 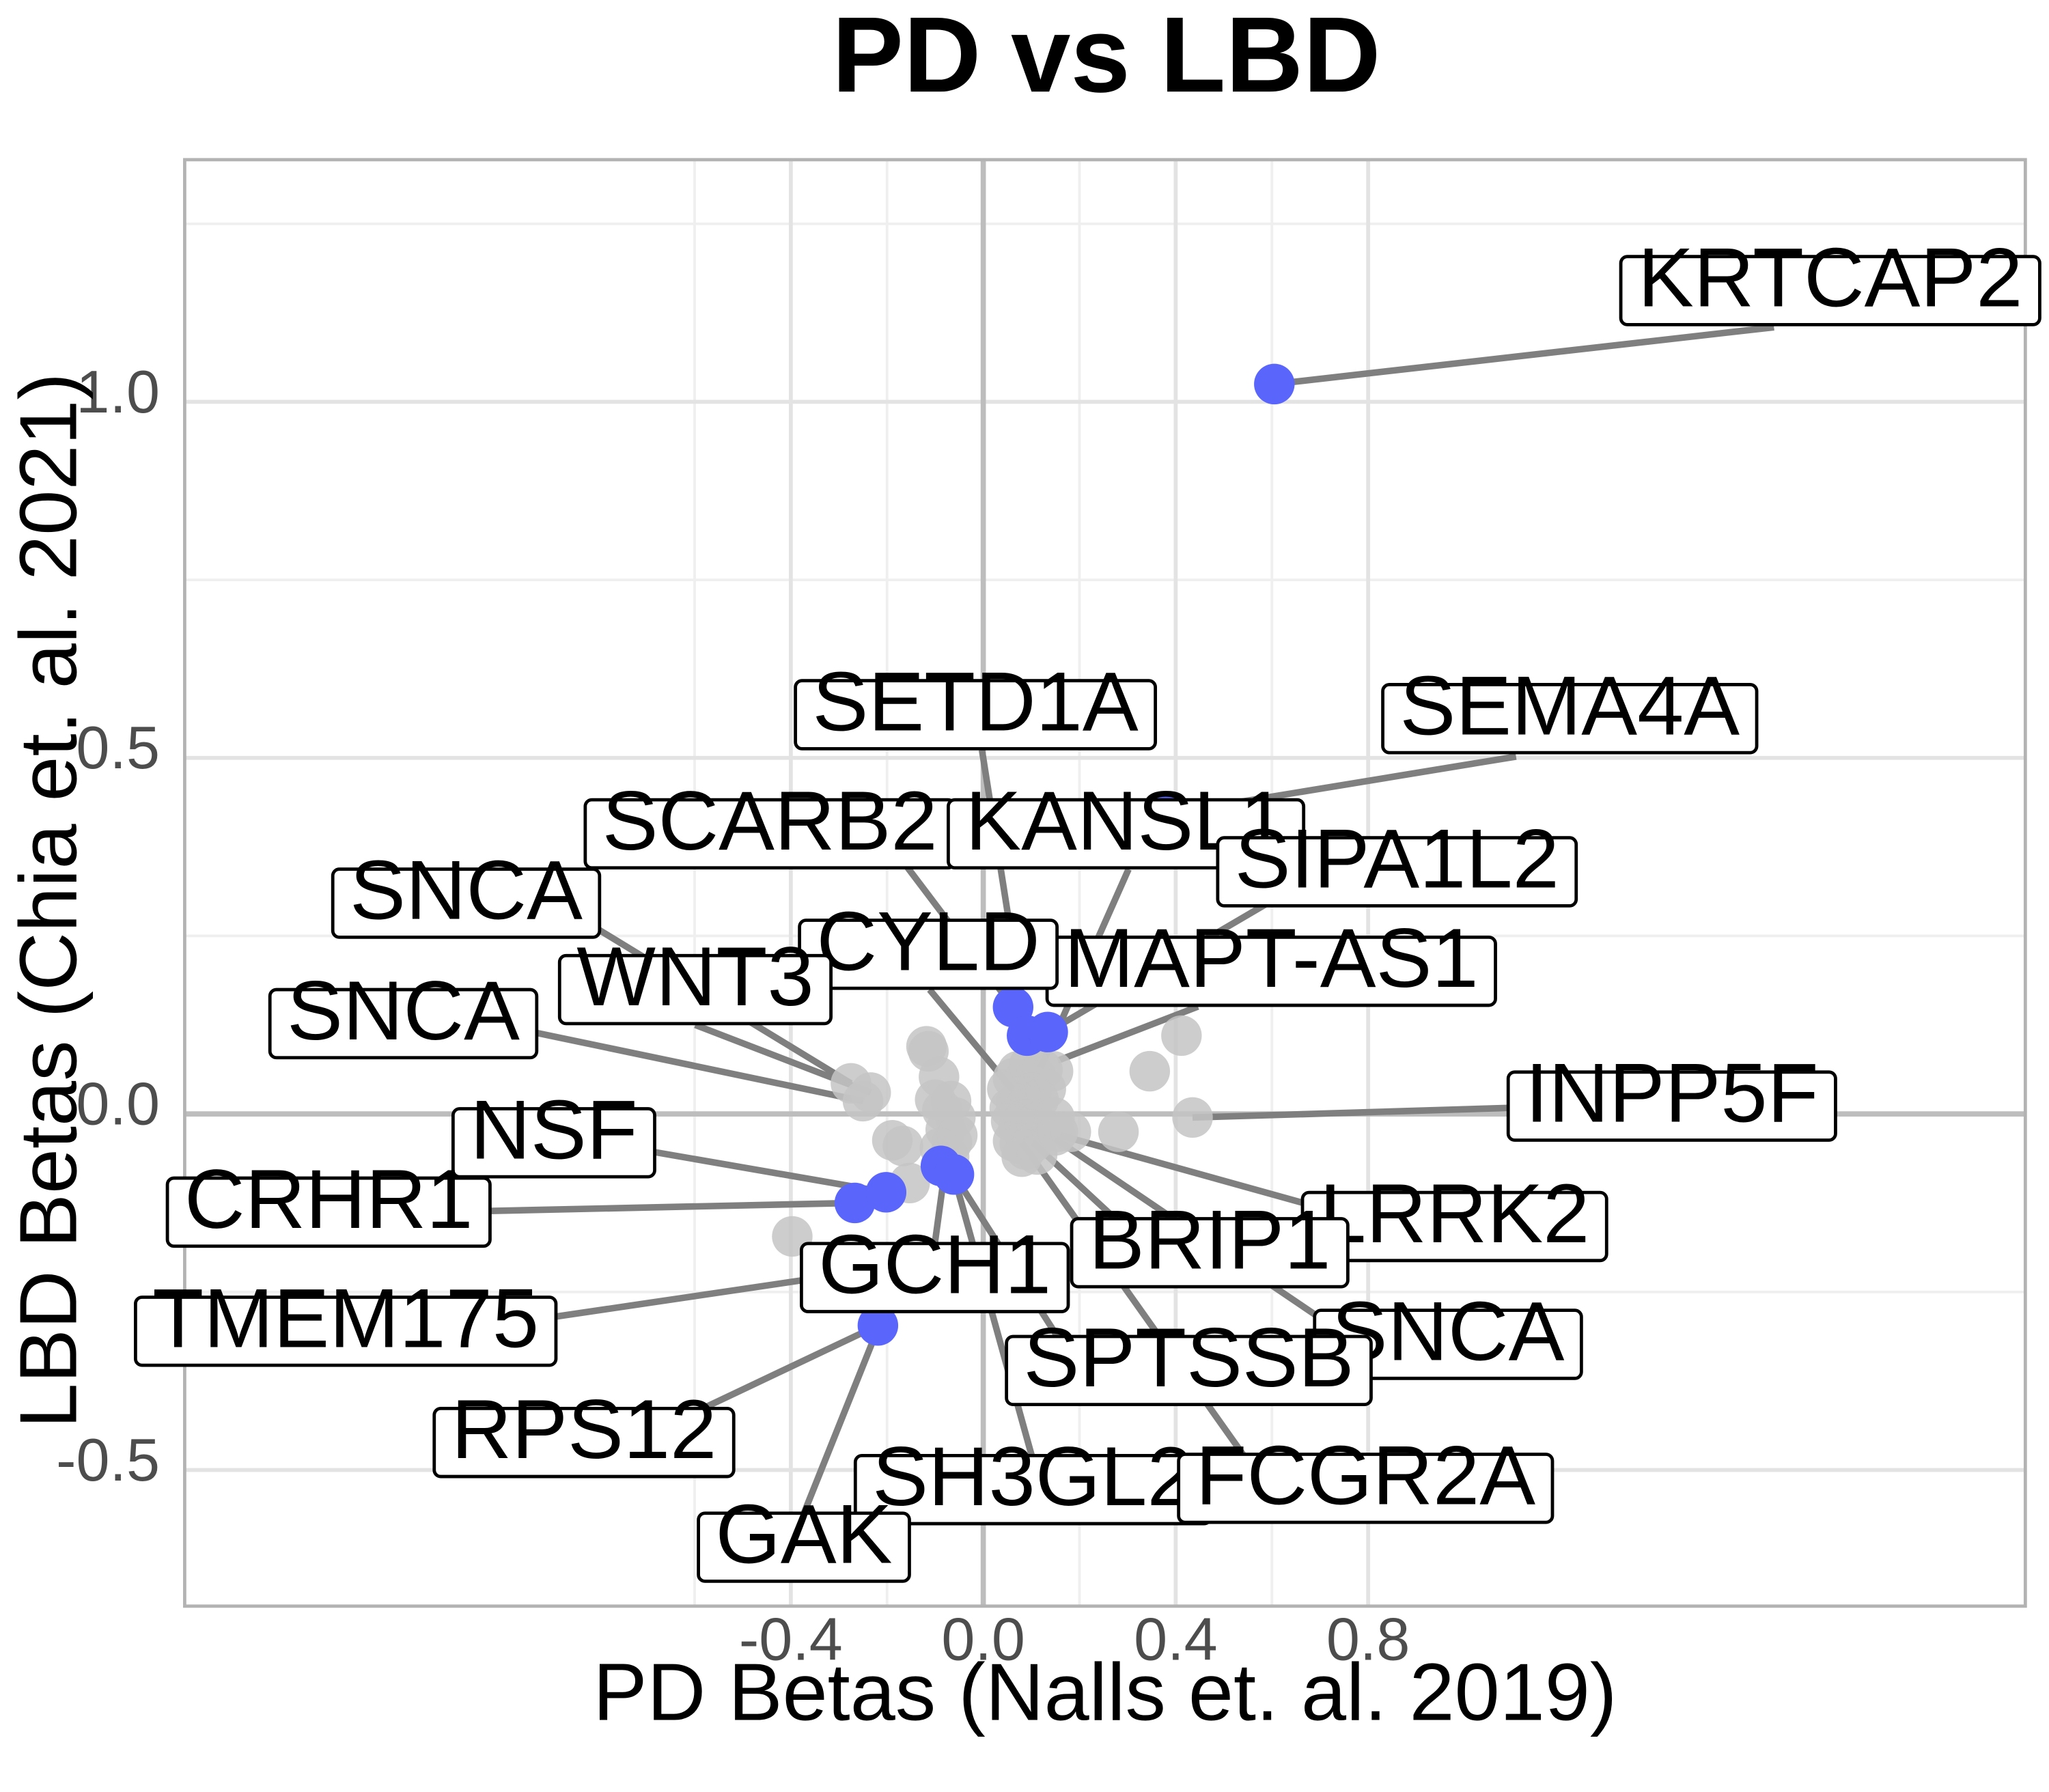 I want to click on gene-label: NSF, so click(x=553, y=1130).